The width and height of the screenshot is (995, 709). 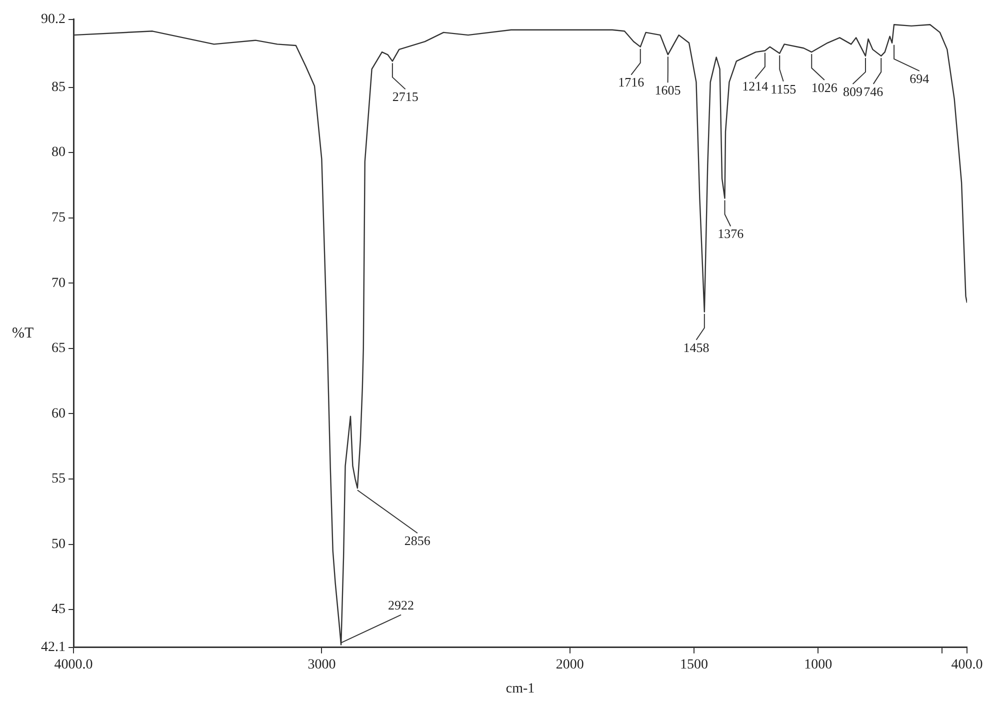 What do you see at coordinates (23, 333) in the screenshot?
I see `y-axis-title: %T` at bounding box center [23, 333].